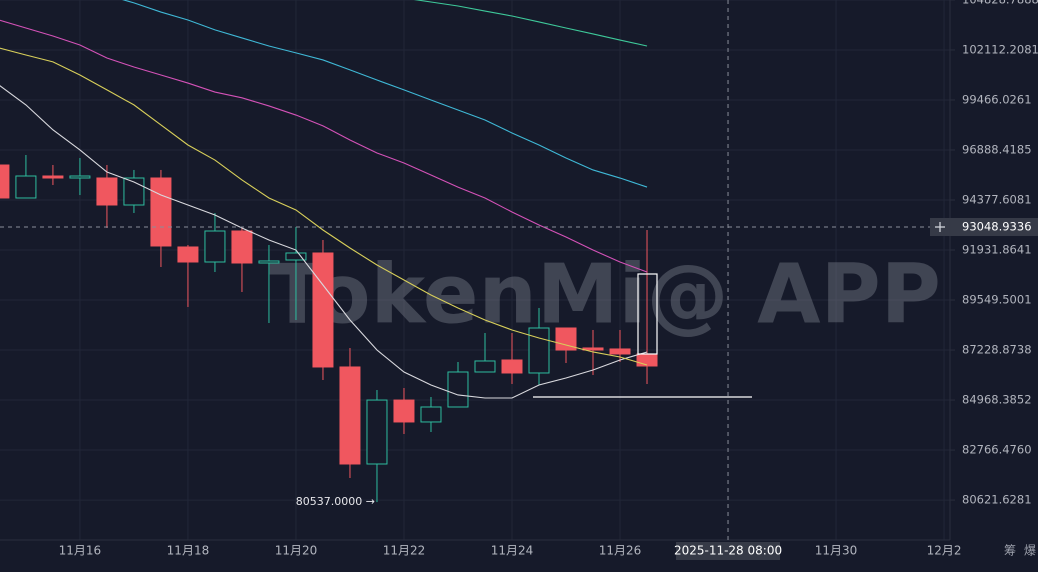 The width and height of the screenshot is (1038, 572). What do you see at coordinates (997, 350) in the screenshot?
I see `y-tick-label: 87228.8738` at bounding box center [997, 350].